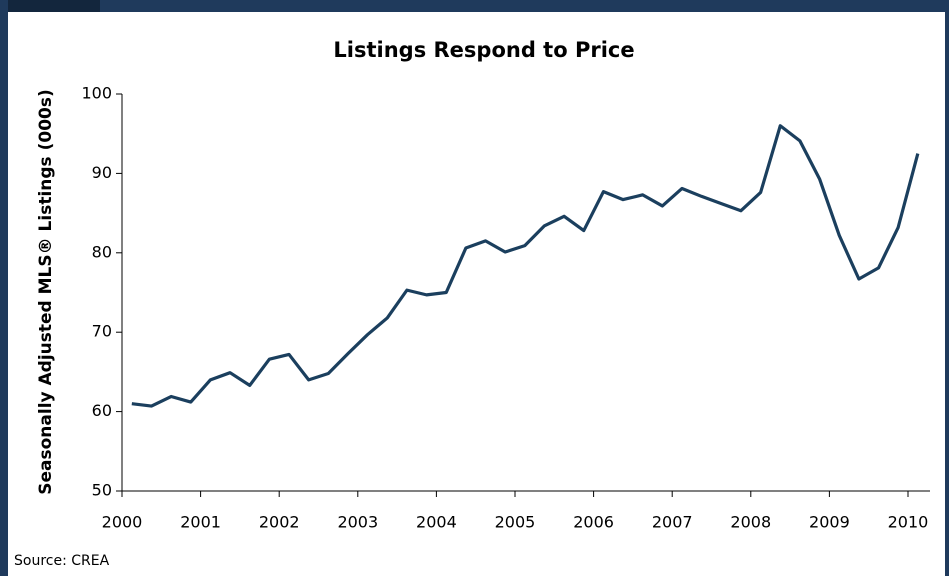 The height and width of the screenshot is (576, 949). Describe the element at coordinates (50, 6) in the screenshot. I see `frame-tab` at that location.